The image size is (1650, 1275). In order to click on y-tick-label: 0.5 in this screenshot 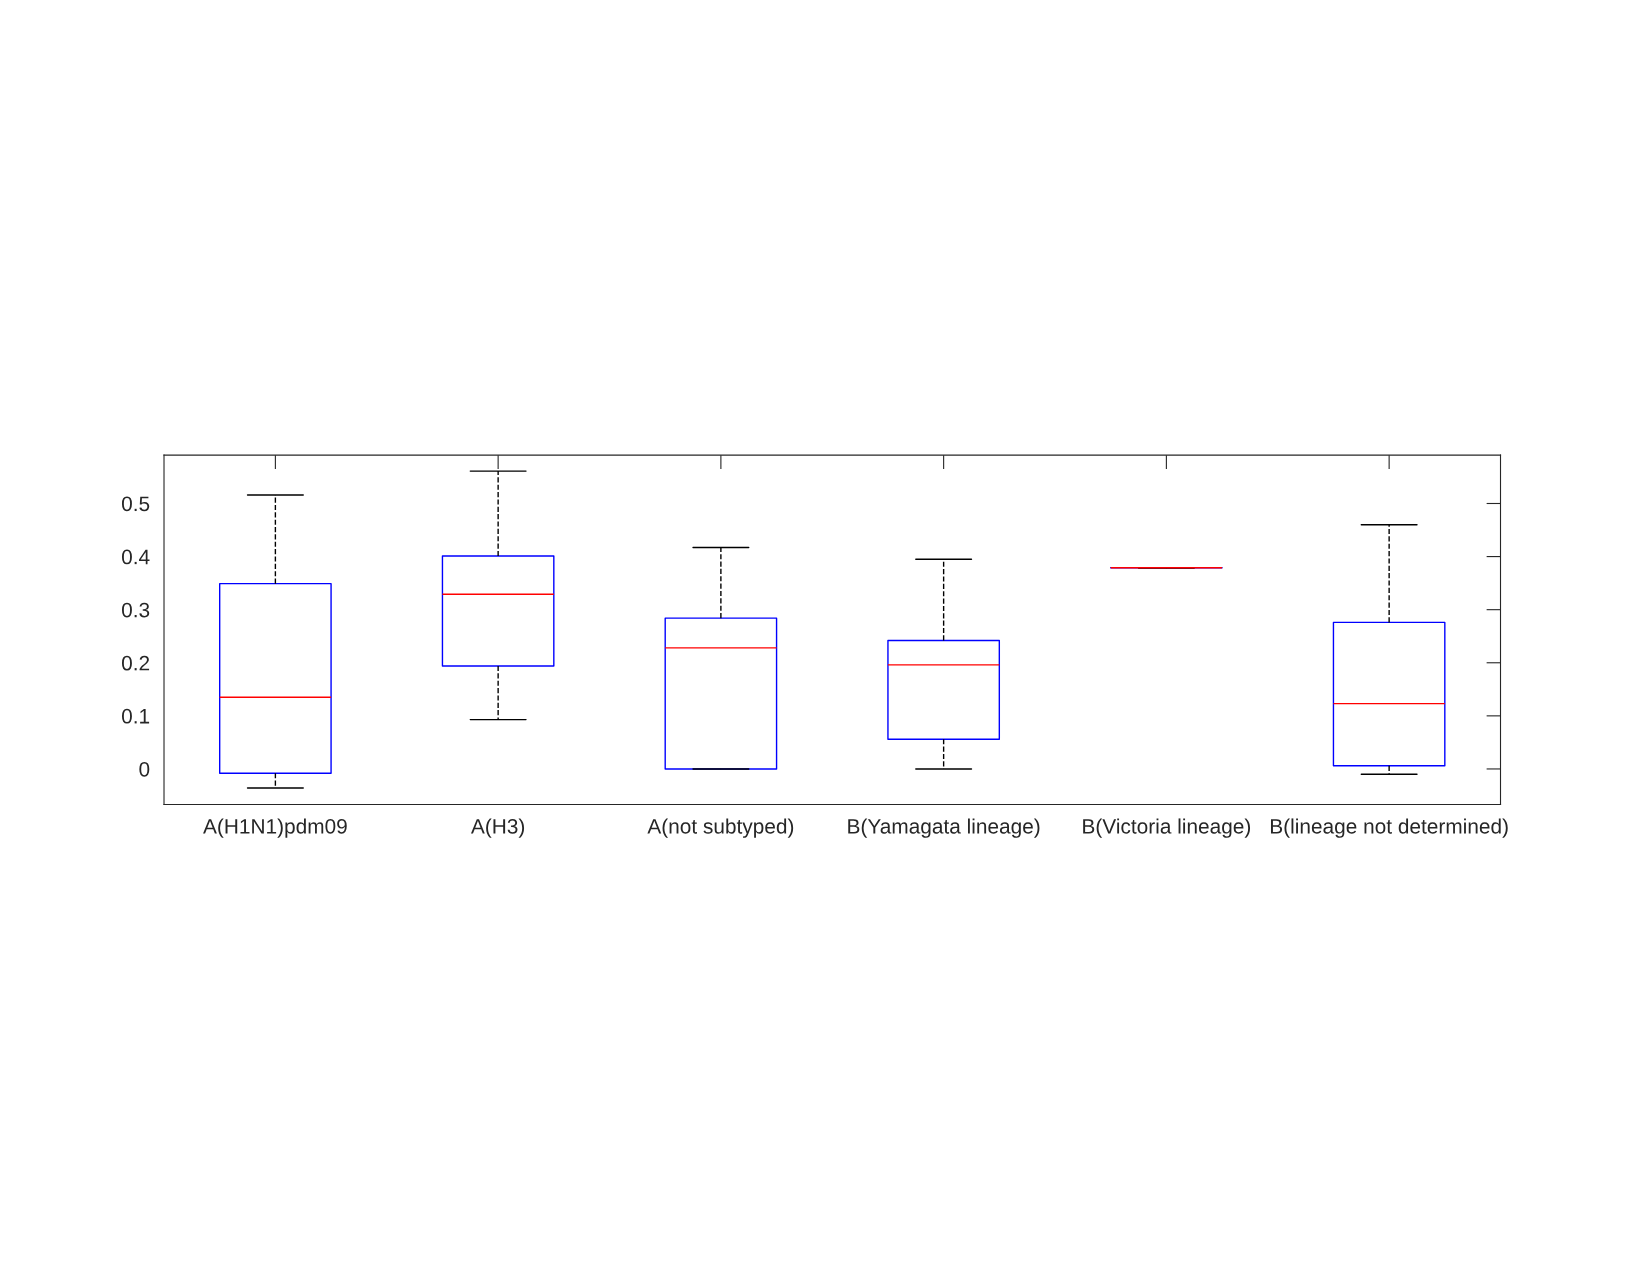, I will do `click(135, 504)`.